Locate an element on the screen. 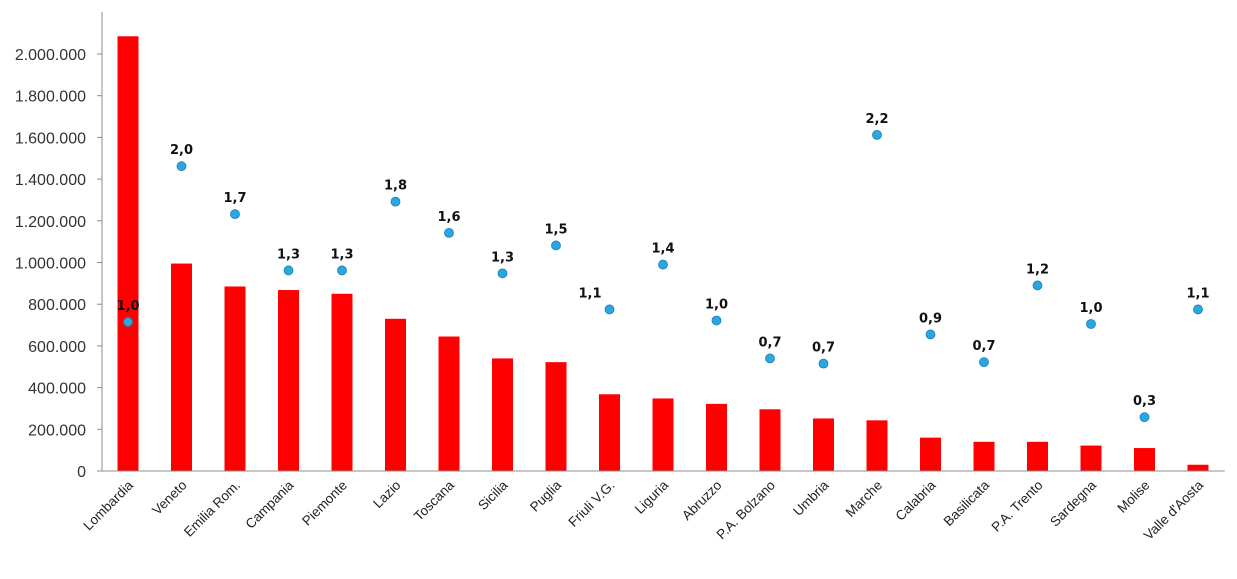 Image resolution: width=1237 pixels, height=579 pixels. x-tick-label: Marche is located at coordinates (864, 499).